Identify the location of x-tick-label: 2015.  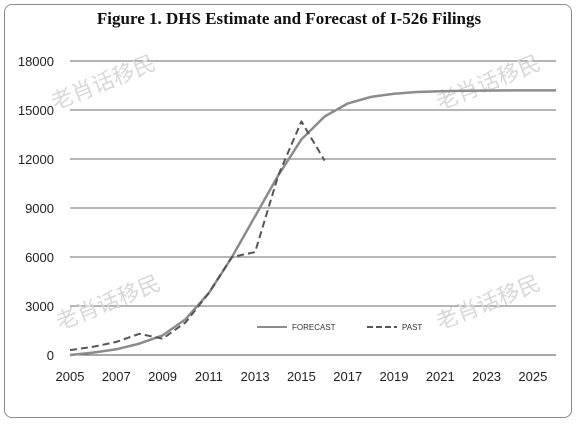
(301, 376).